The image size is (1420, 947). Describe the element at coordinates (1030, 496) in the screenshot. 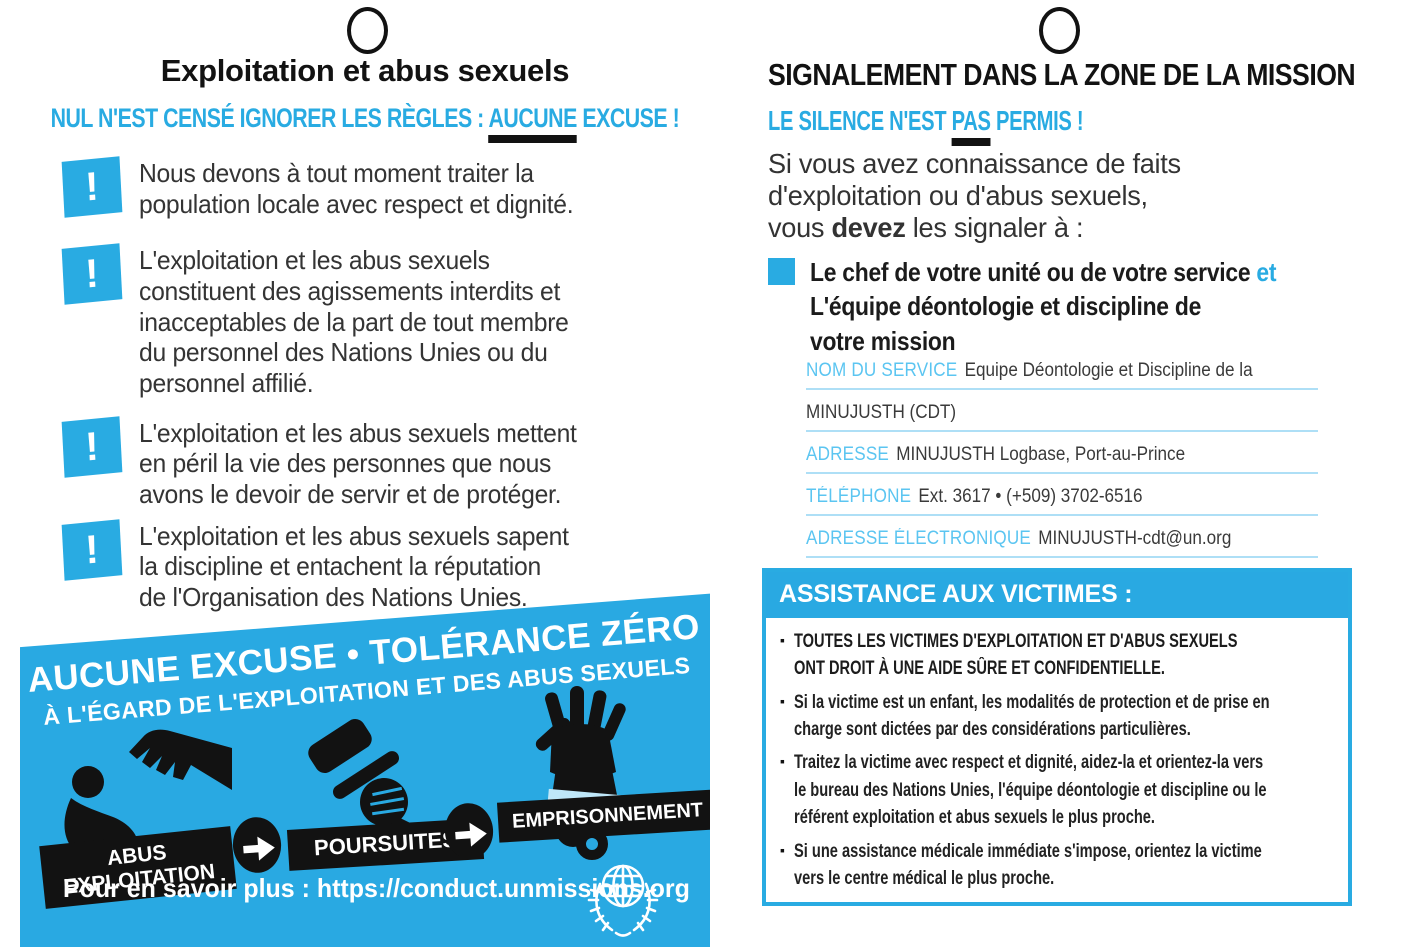

I see `field-value: Ext. 3617 • (+509) 3702-6516` at that location.